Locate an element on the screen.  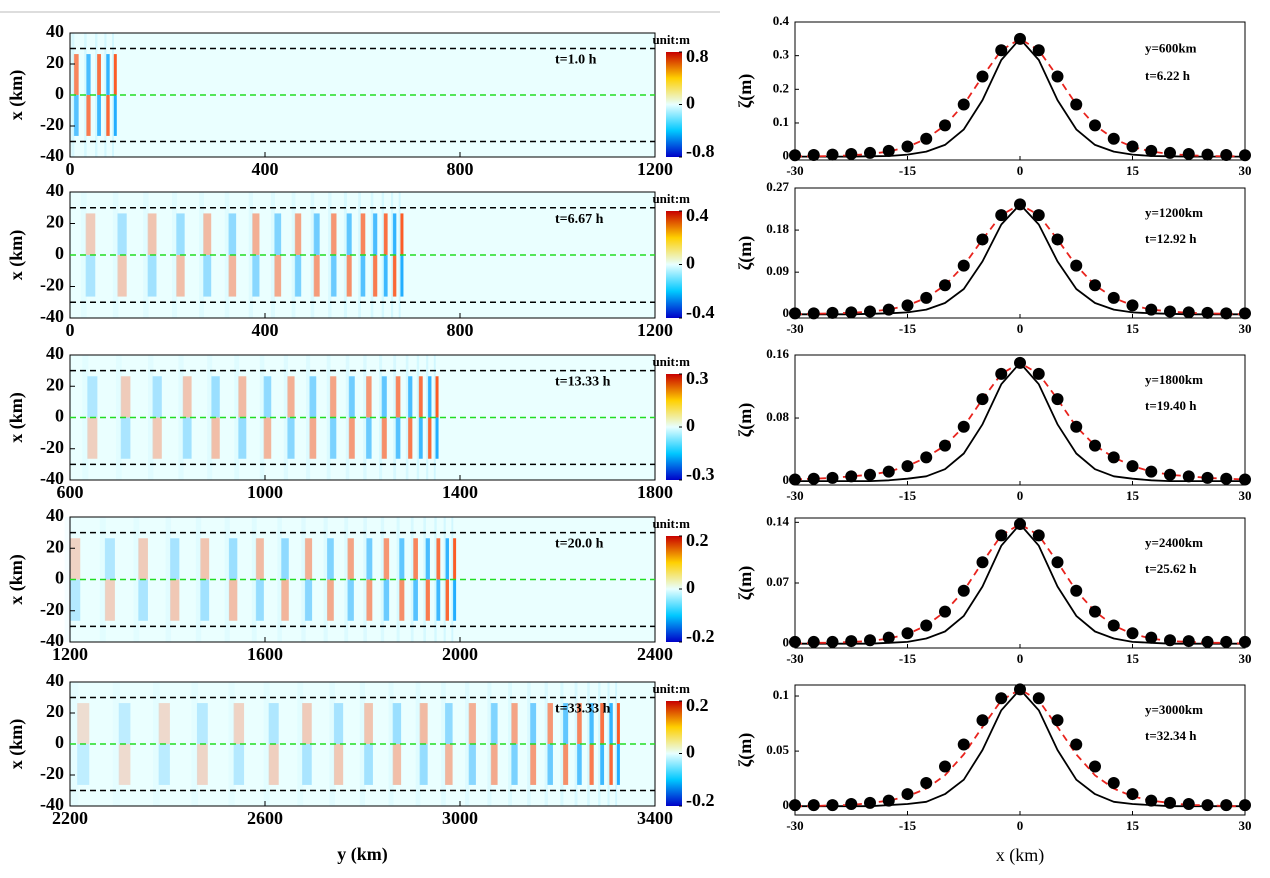
x-tick-label: 1800 is located at coordinates (655, 492).